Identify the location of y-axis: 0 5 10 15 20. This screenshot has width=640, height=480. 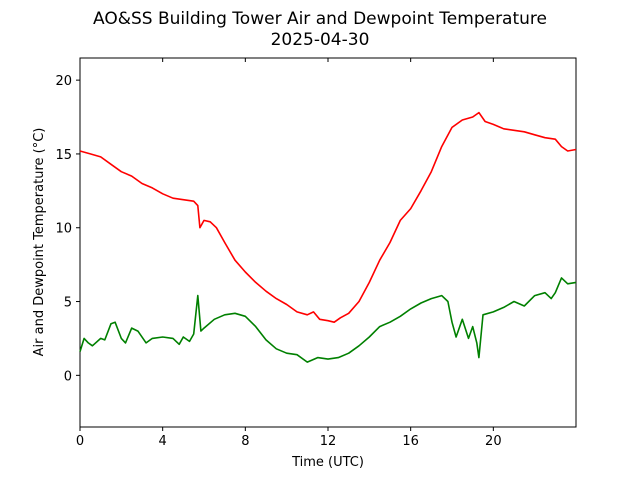
(67, 229).